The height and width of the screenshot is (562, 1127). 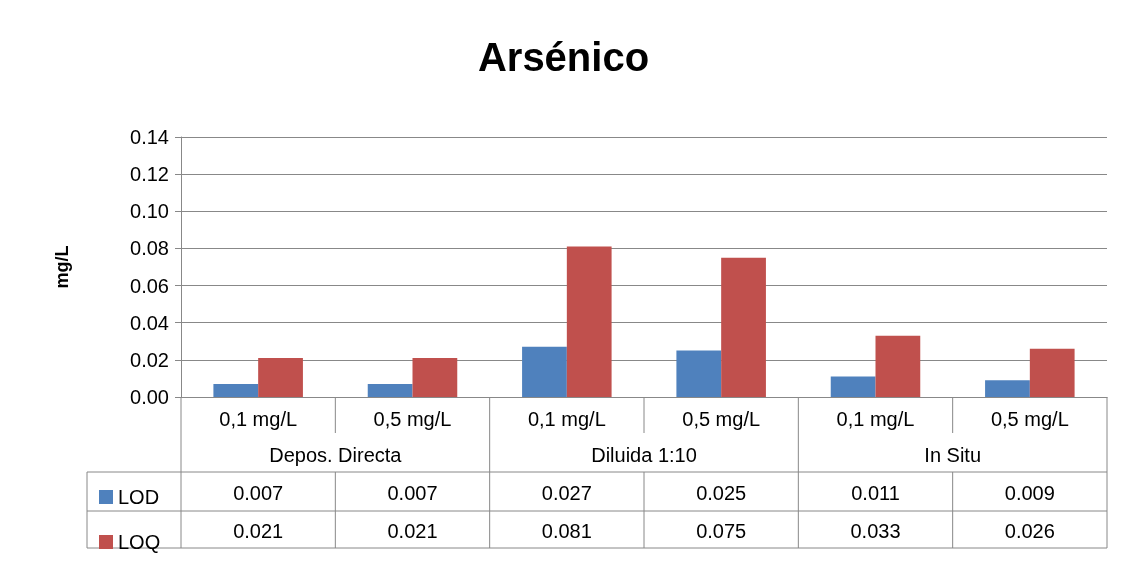 What do you see at coordinates (149, 137) in the screenshot?
I see `y-tick-label: 0.14` at bounding box center [149, 137].